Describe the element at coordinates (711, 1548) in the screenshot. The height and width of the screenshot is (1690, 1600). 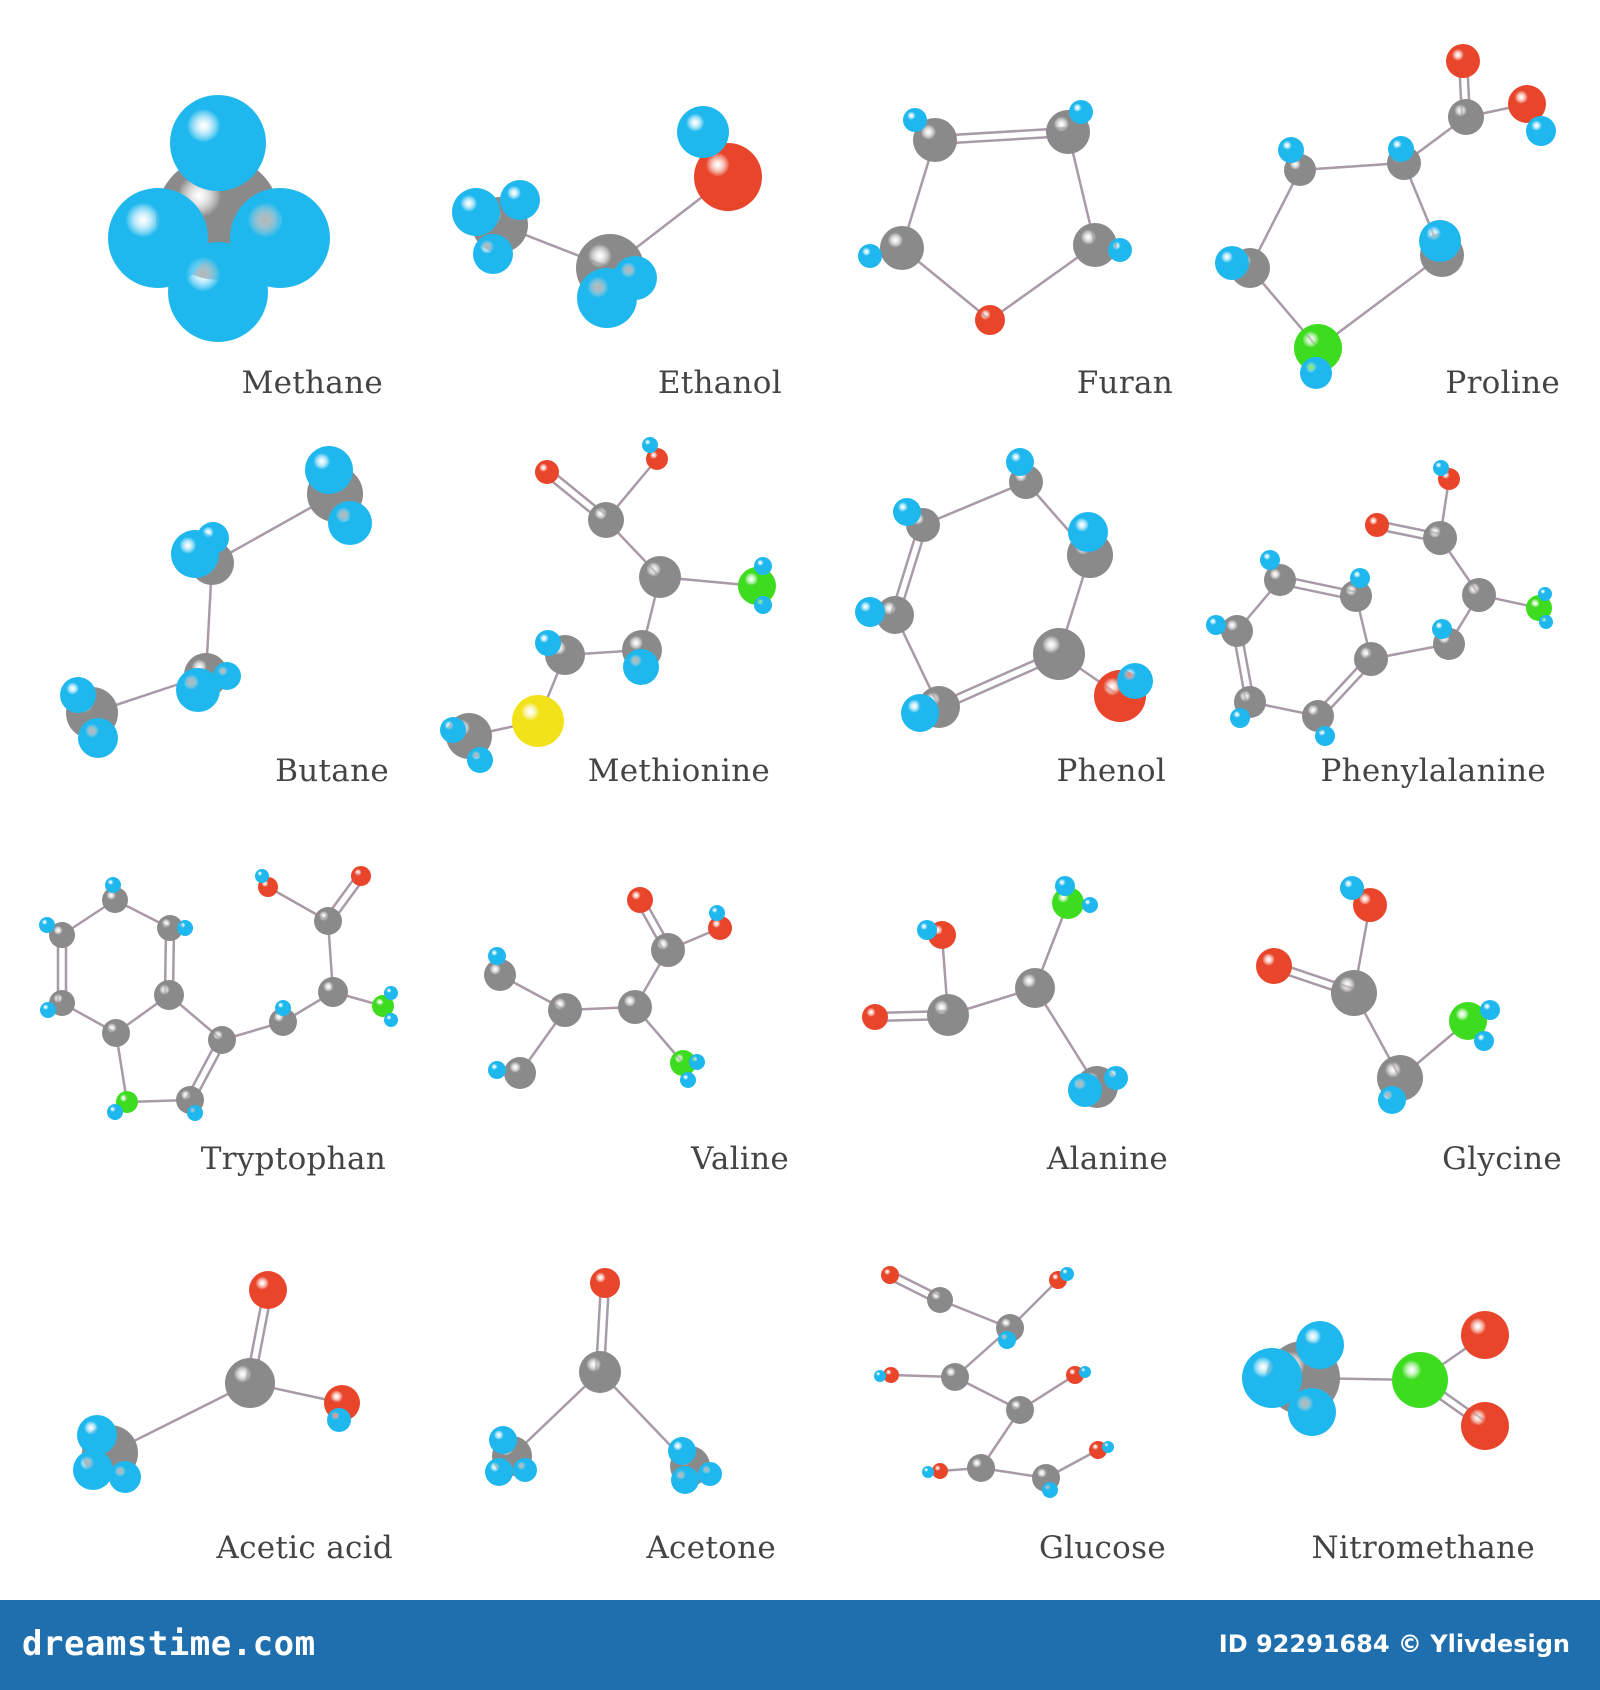
I see `label-acetone: Acetone` at that location.